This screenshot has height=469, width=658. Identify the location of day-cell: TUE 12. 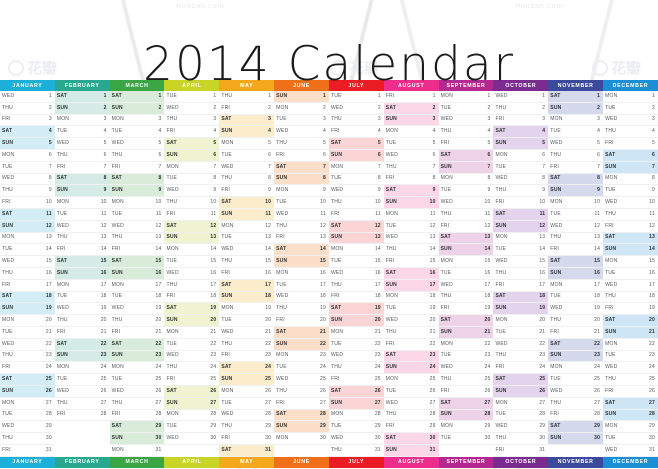
(411, 226).